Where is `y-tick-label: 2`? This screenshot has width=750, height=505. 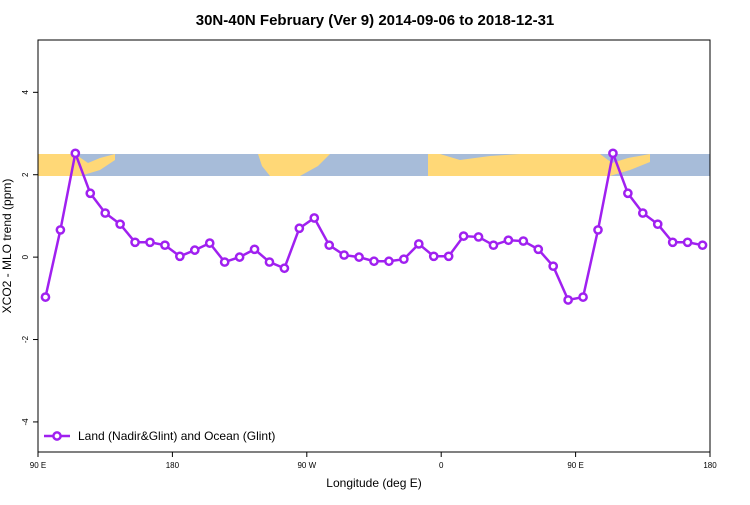
y-tick-label: 2 is located at coordinates (25, 174).